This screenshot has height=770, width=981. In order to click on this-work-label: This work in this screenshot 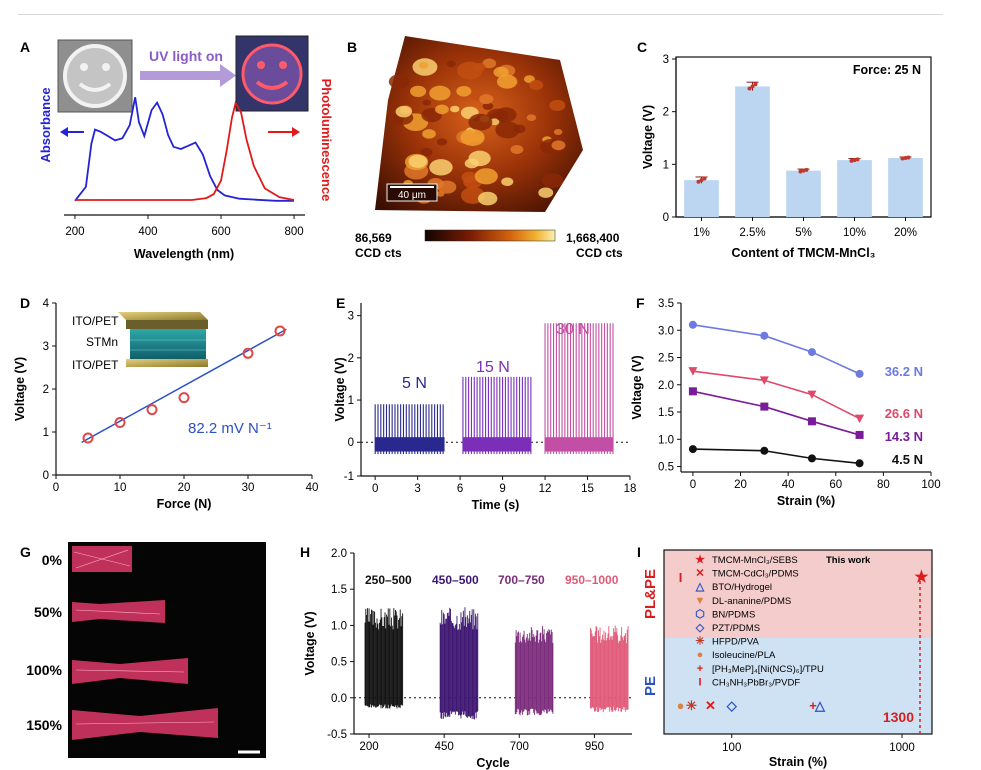, I will do `click(848, 560)`.